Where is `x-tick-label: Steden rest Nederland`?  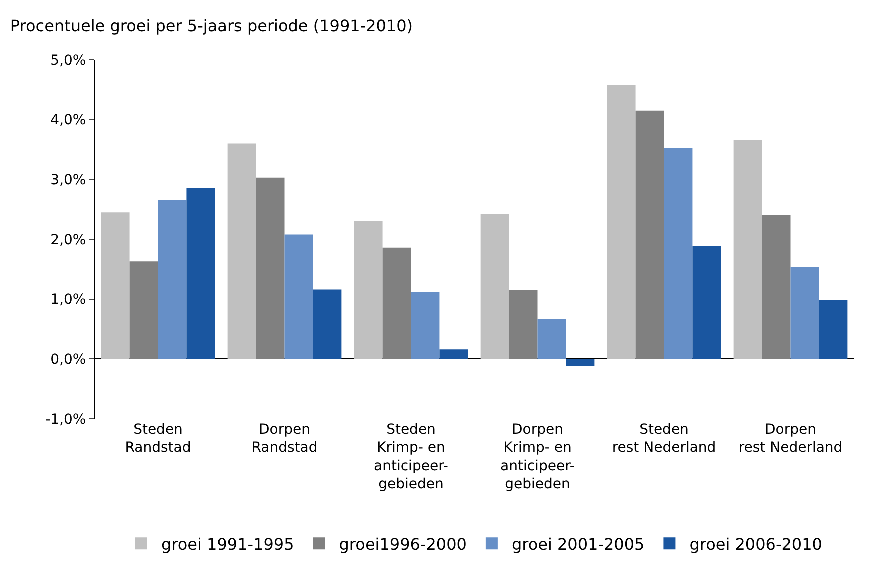 x-tick-label: Steden rest Nederland is located at coordinates (664, 439).